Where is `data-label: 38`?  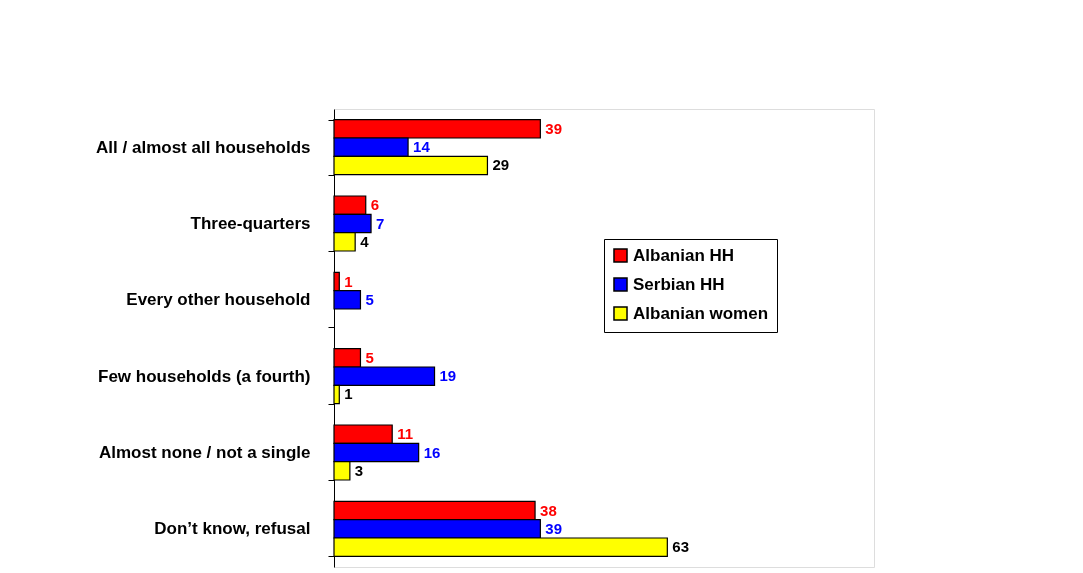
data-label: 38 is located at coordinates (548, 510).